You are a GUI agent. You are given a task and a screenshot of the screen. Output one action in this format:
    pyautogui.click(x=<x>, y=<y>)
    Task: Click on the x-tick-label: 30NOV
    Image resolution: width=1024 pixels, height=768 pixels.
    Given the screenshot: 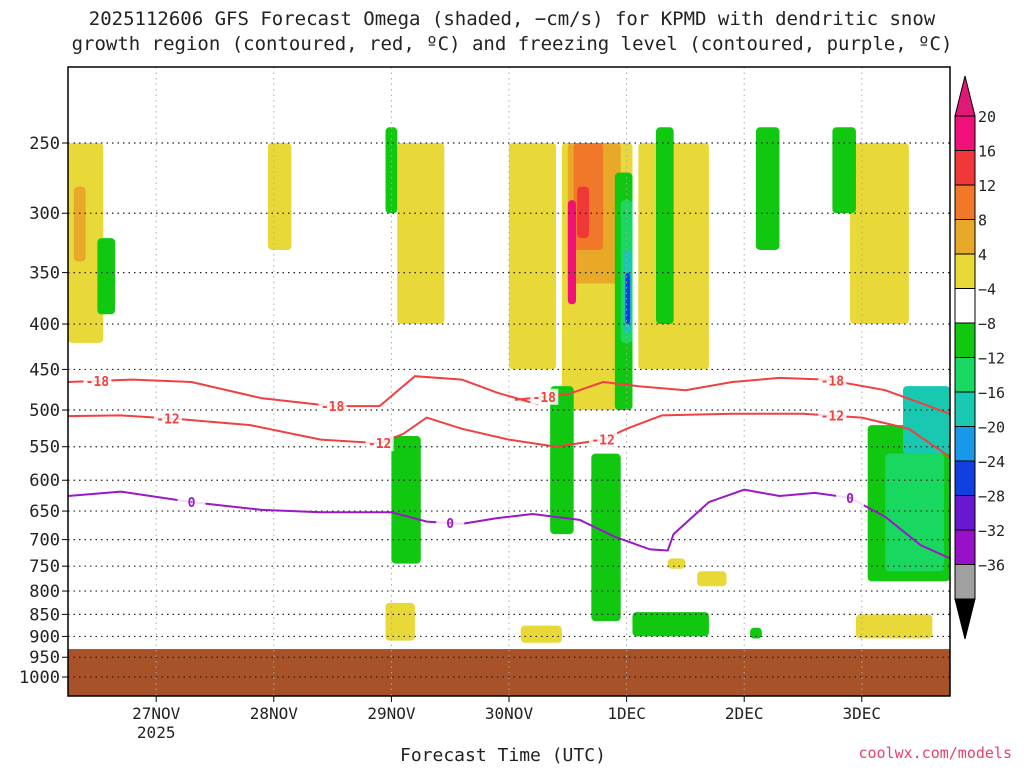 What is the action you would take?
    pyautogui.click(x=509, y=713)
    